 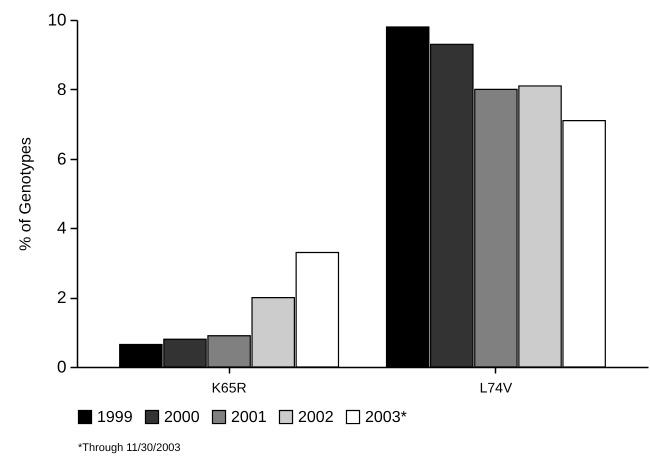 I want to click on y-tick-label: 10, so click(x=57, y=20).